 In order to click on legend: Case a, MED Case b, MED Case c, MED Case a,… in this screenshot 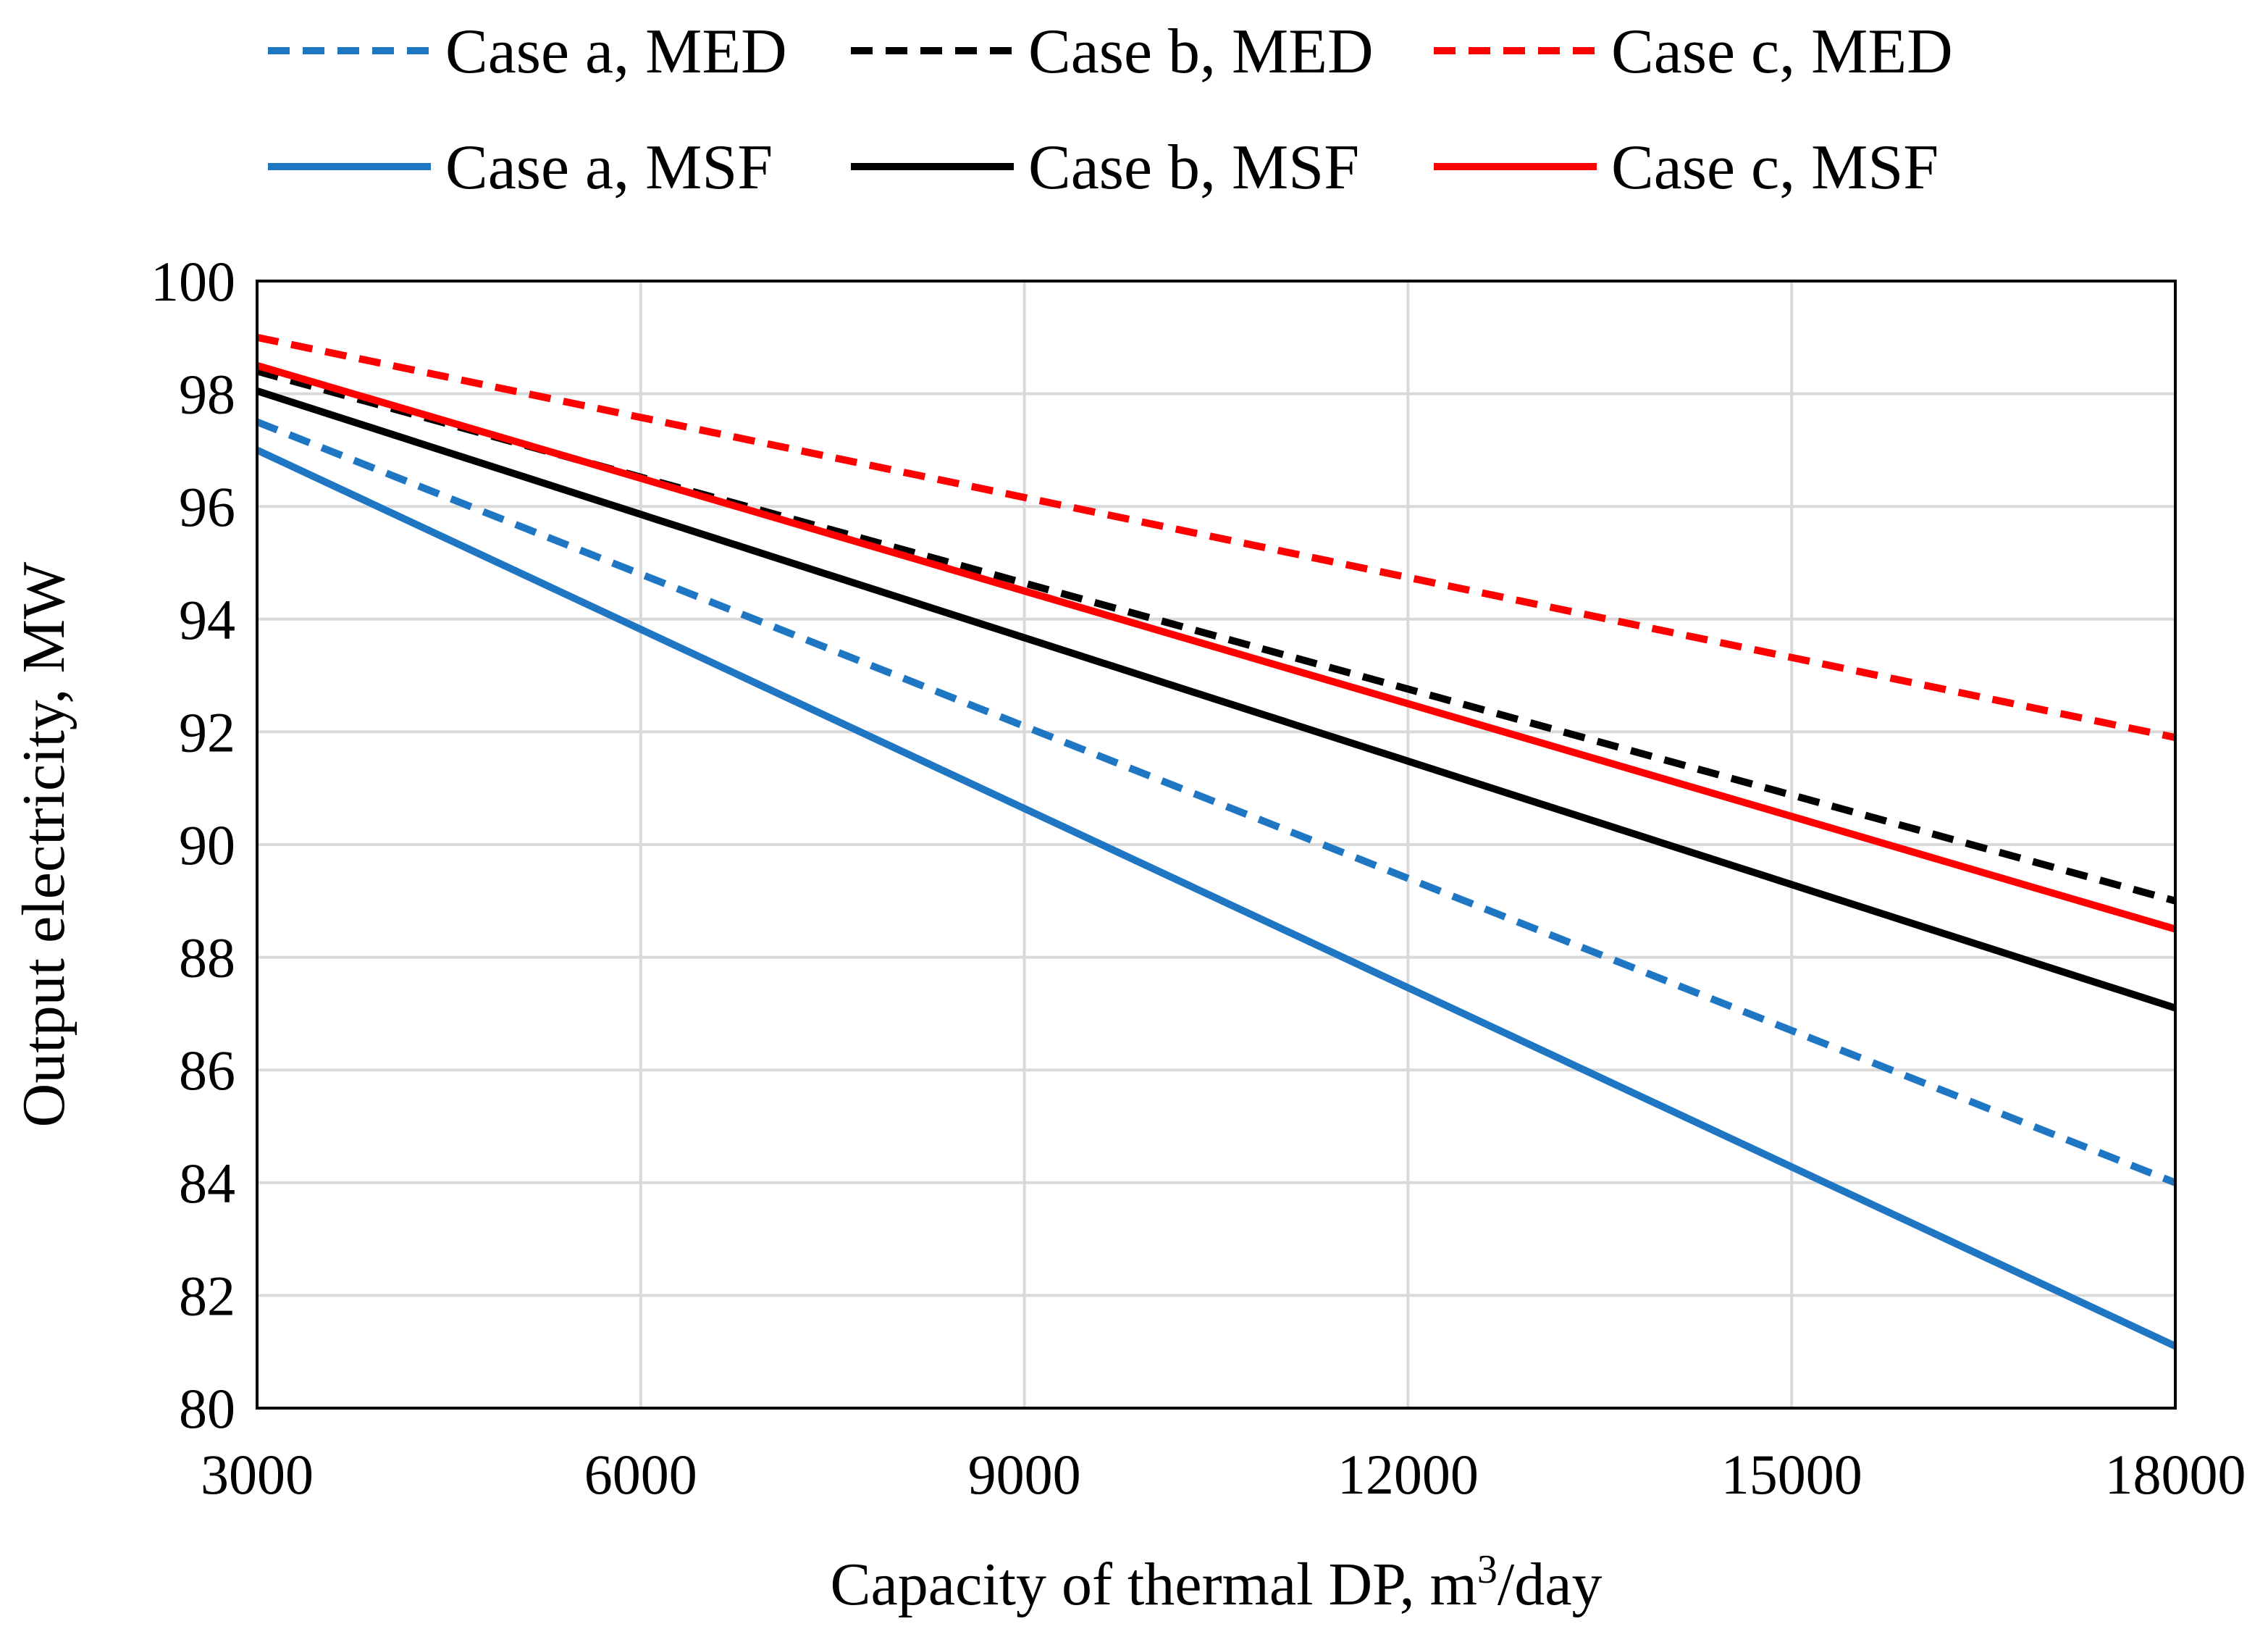, I will do `click(1110, 110)`.